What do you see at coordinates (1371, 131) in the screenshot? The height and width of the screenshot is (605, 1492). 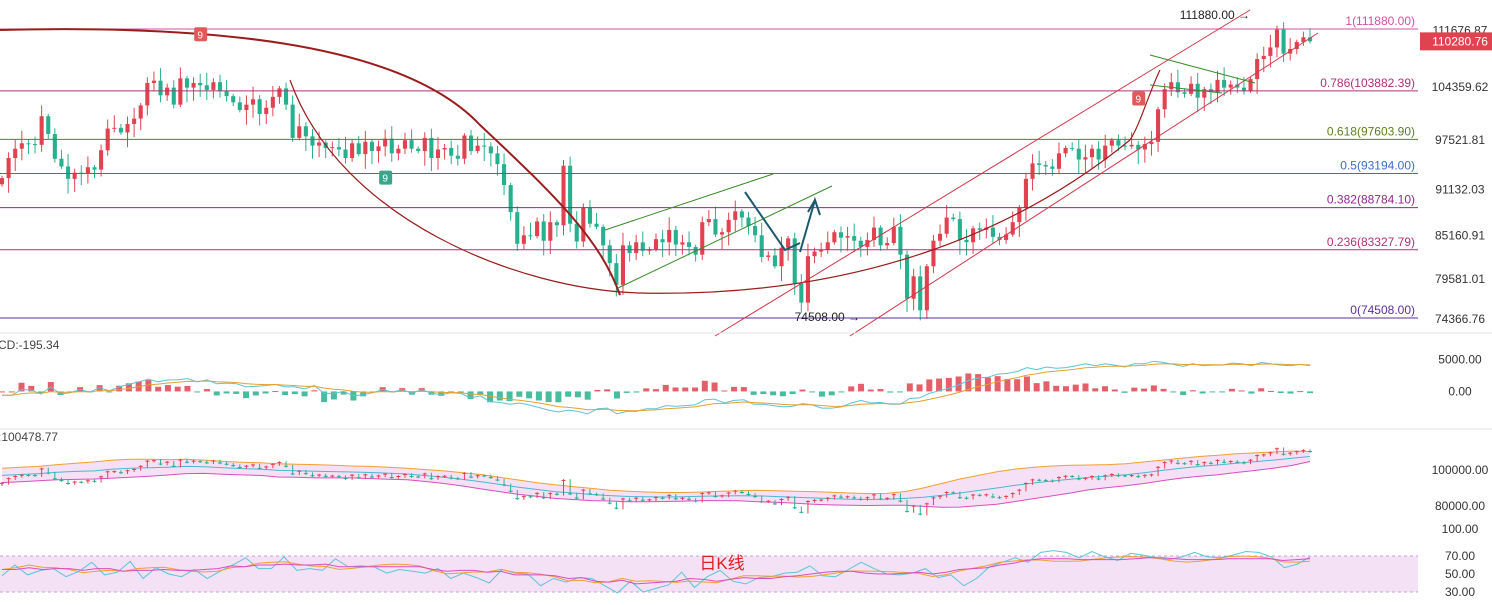 I see `fib-label: 0.618(97603.90)` at bounding box center [1371, 131].